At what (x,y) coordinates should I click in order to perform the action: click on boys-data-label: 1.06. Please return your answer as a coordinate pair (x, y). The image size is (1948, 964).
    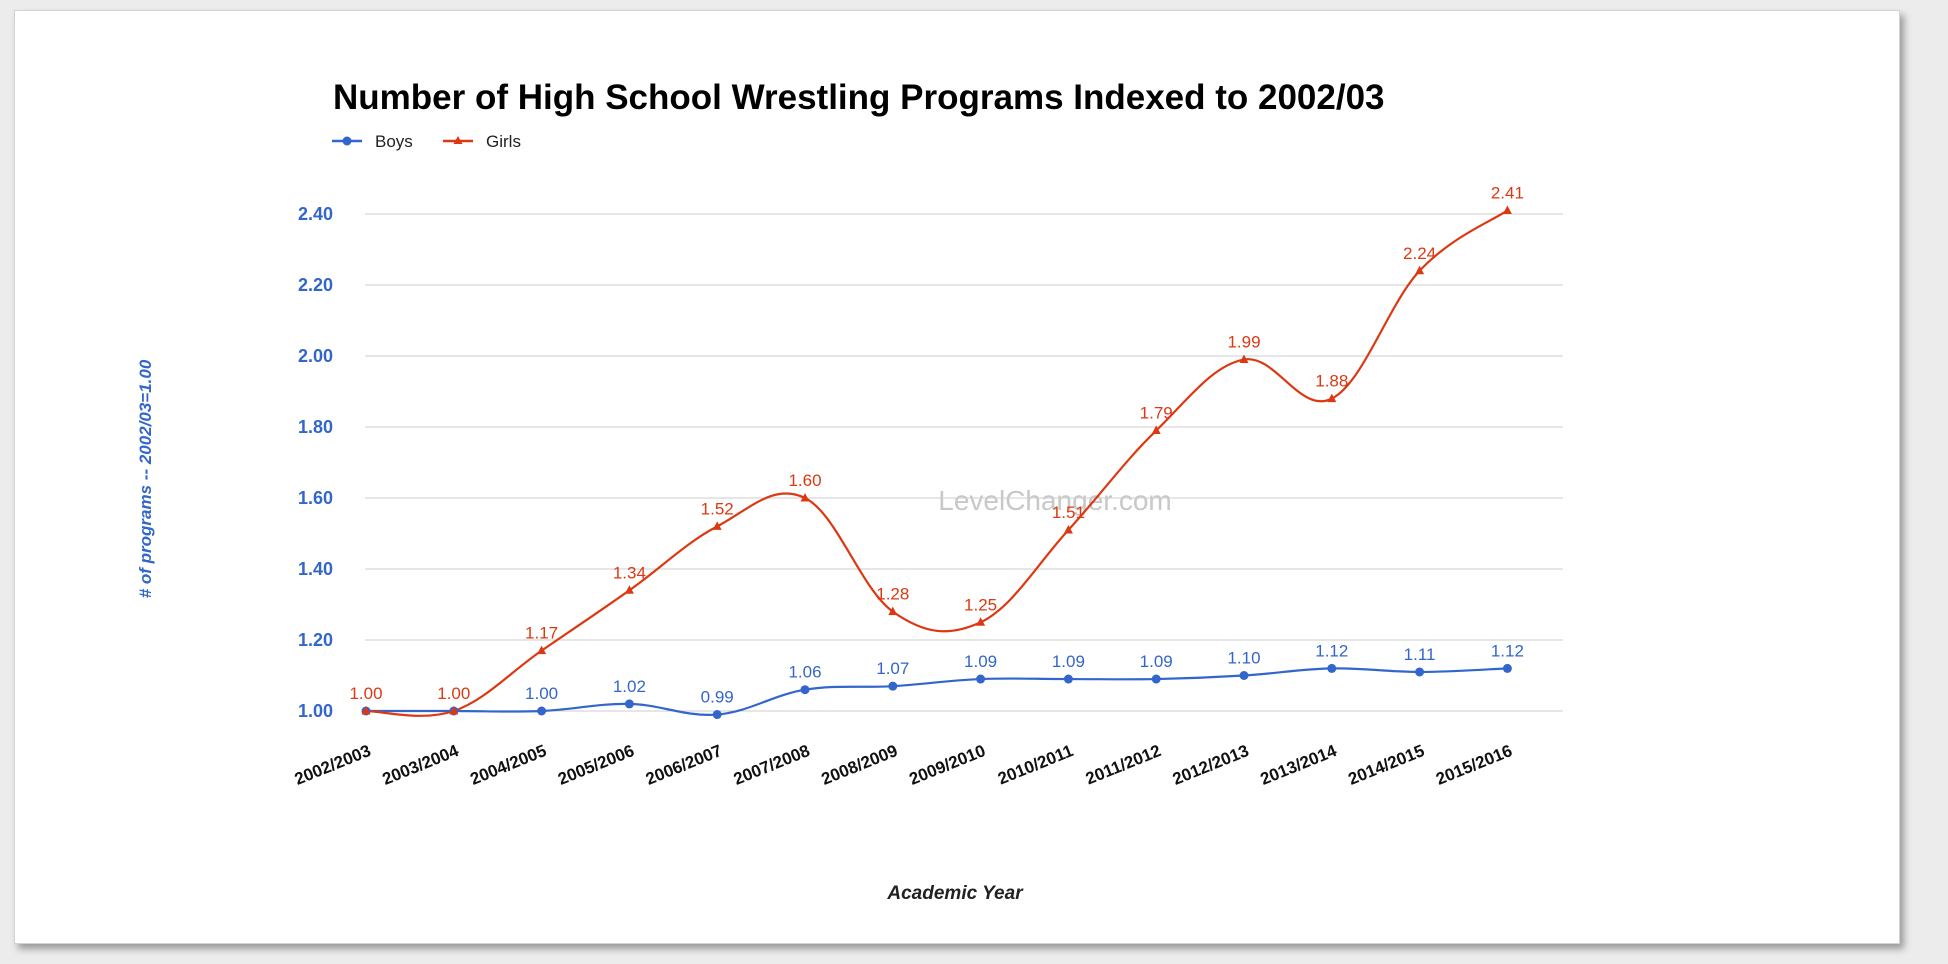
    Looking at the image, I should click on (804, 672).